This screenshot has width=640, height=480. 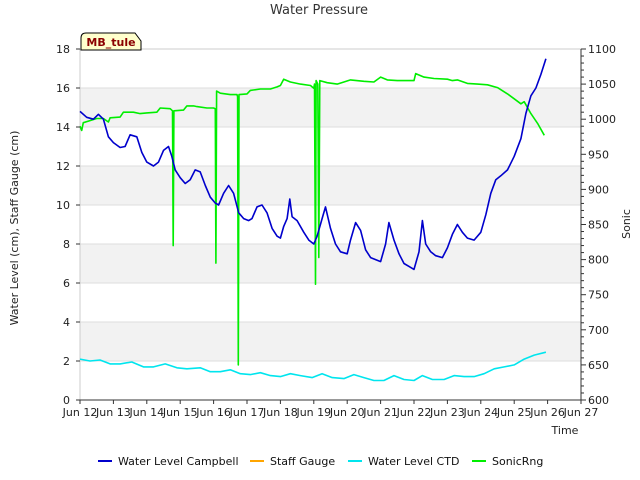 I want to click on legend-item: Water Level CTD, so click(x=403, y=461).